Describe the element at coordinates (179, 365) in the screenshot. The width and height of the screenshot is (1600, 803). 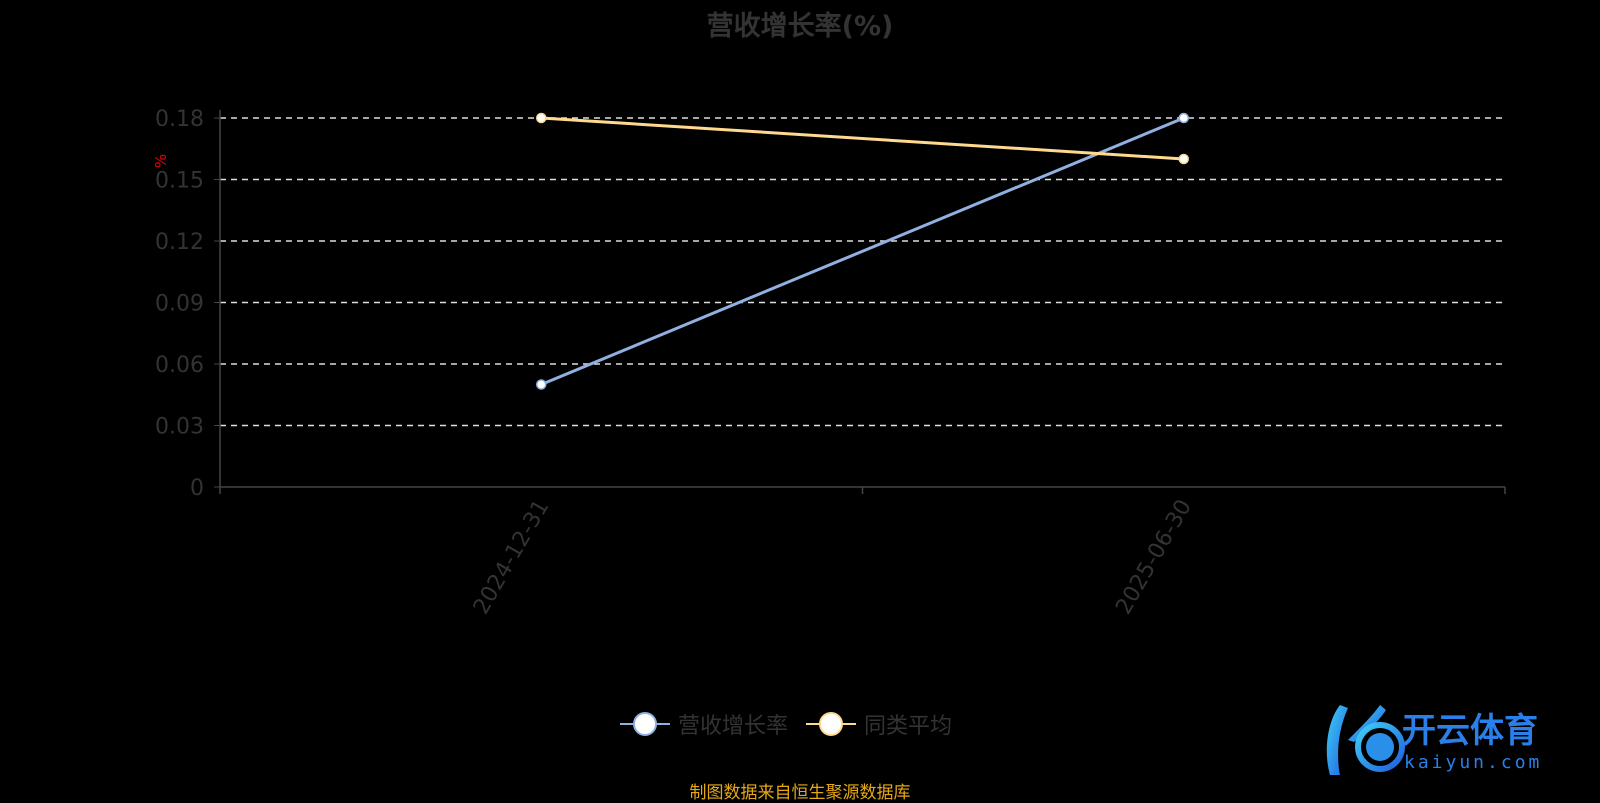
I see `y-tick-label: 0.06` at that location.